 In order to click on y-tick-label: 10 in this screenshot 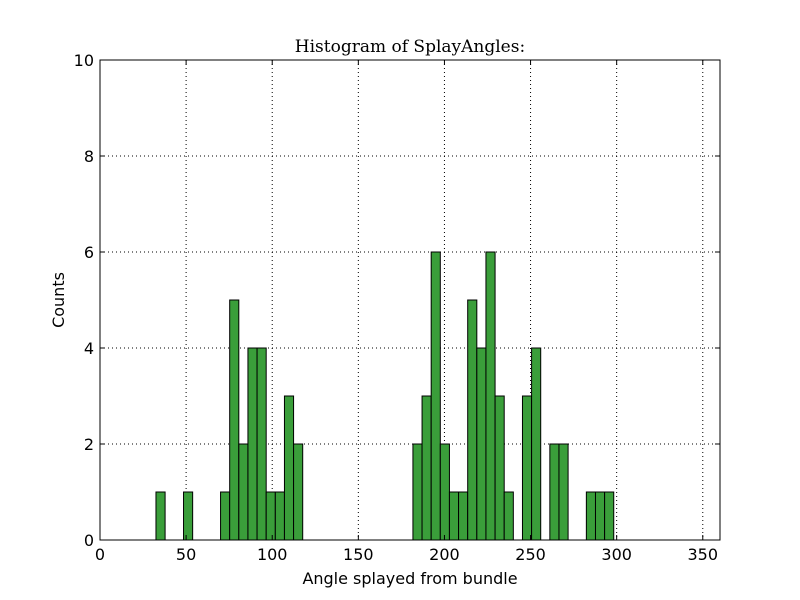, I will do `click(84, 60)`.